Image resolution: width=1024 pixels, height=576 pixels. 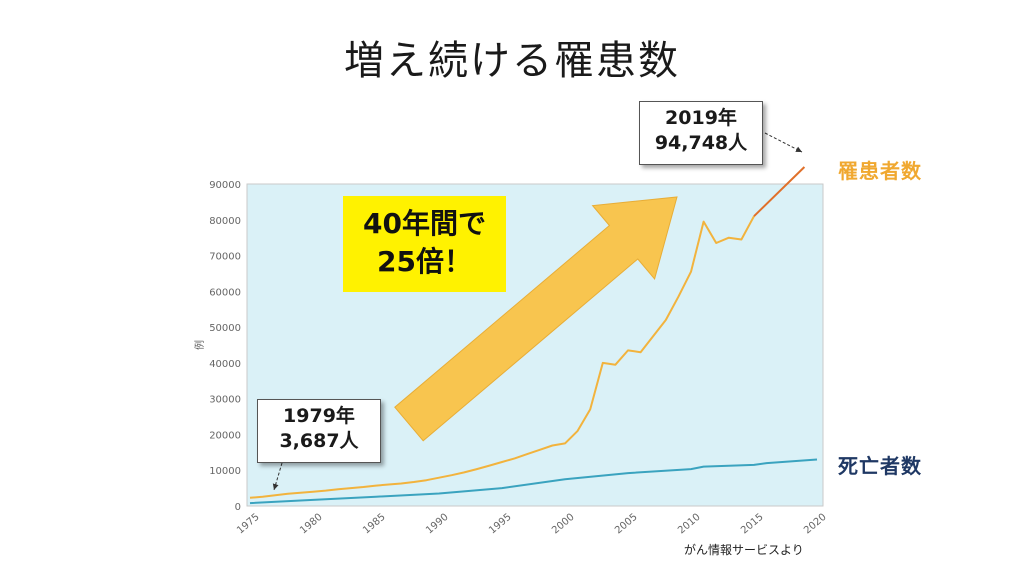 I want to click on y-tick-label: 0, so click(x=238, y=507).